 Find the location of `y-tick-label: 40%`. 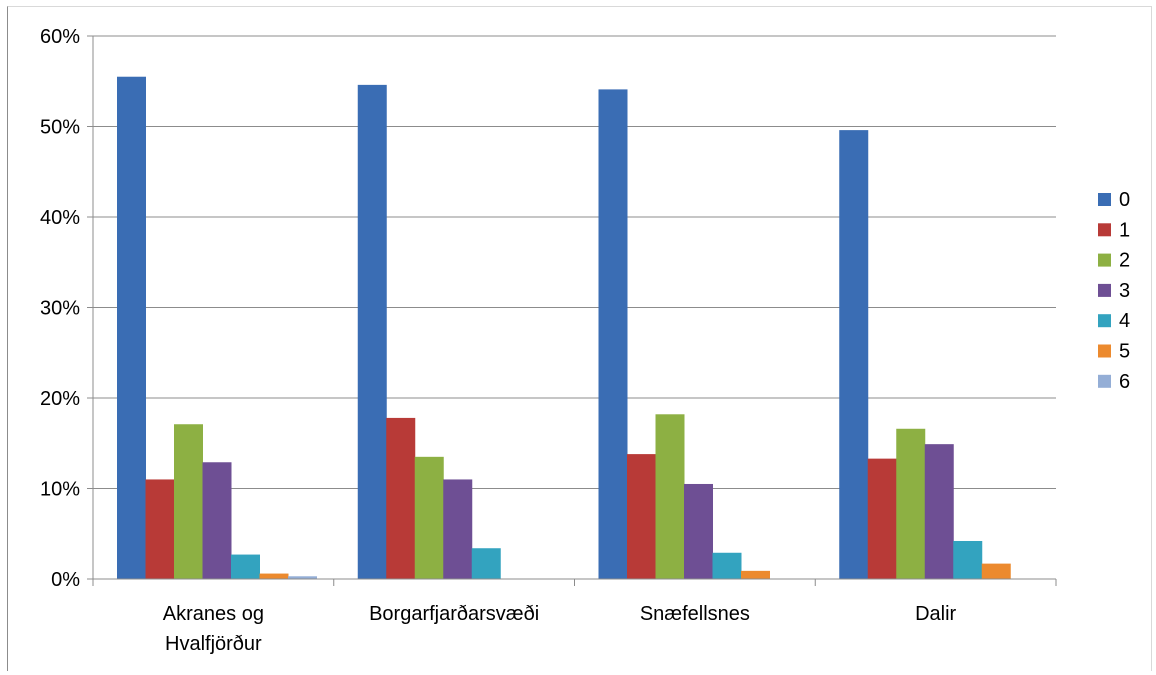

y-tick-label: 40% is located at coordinates (60, 218).